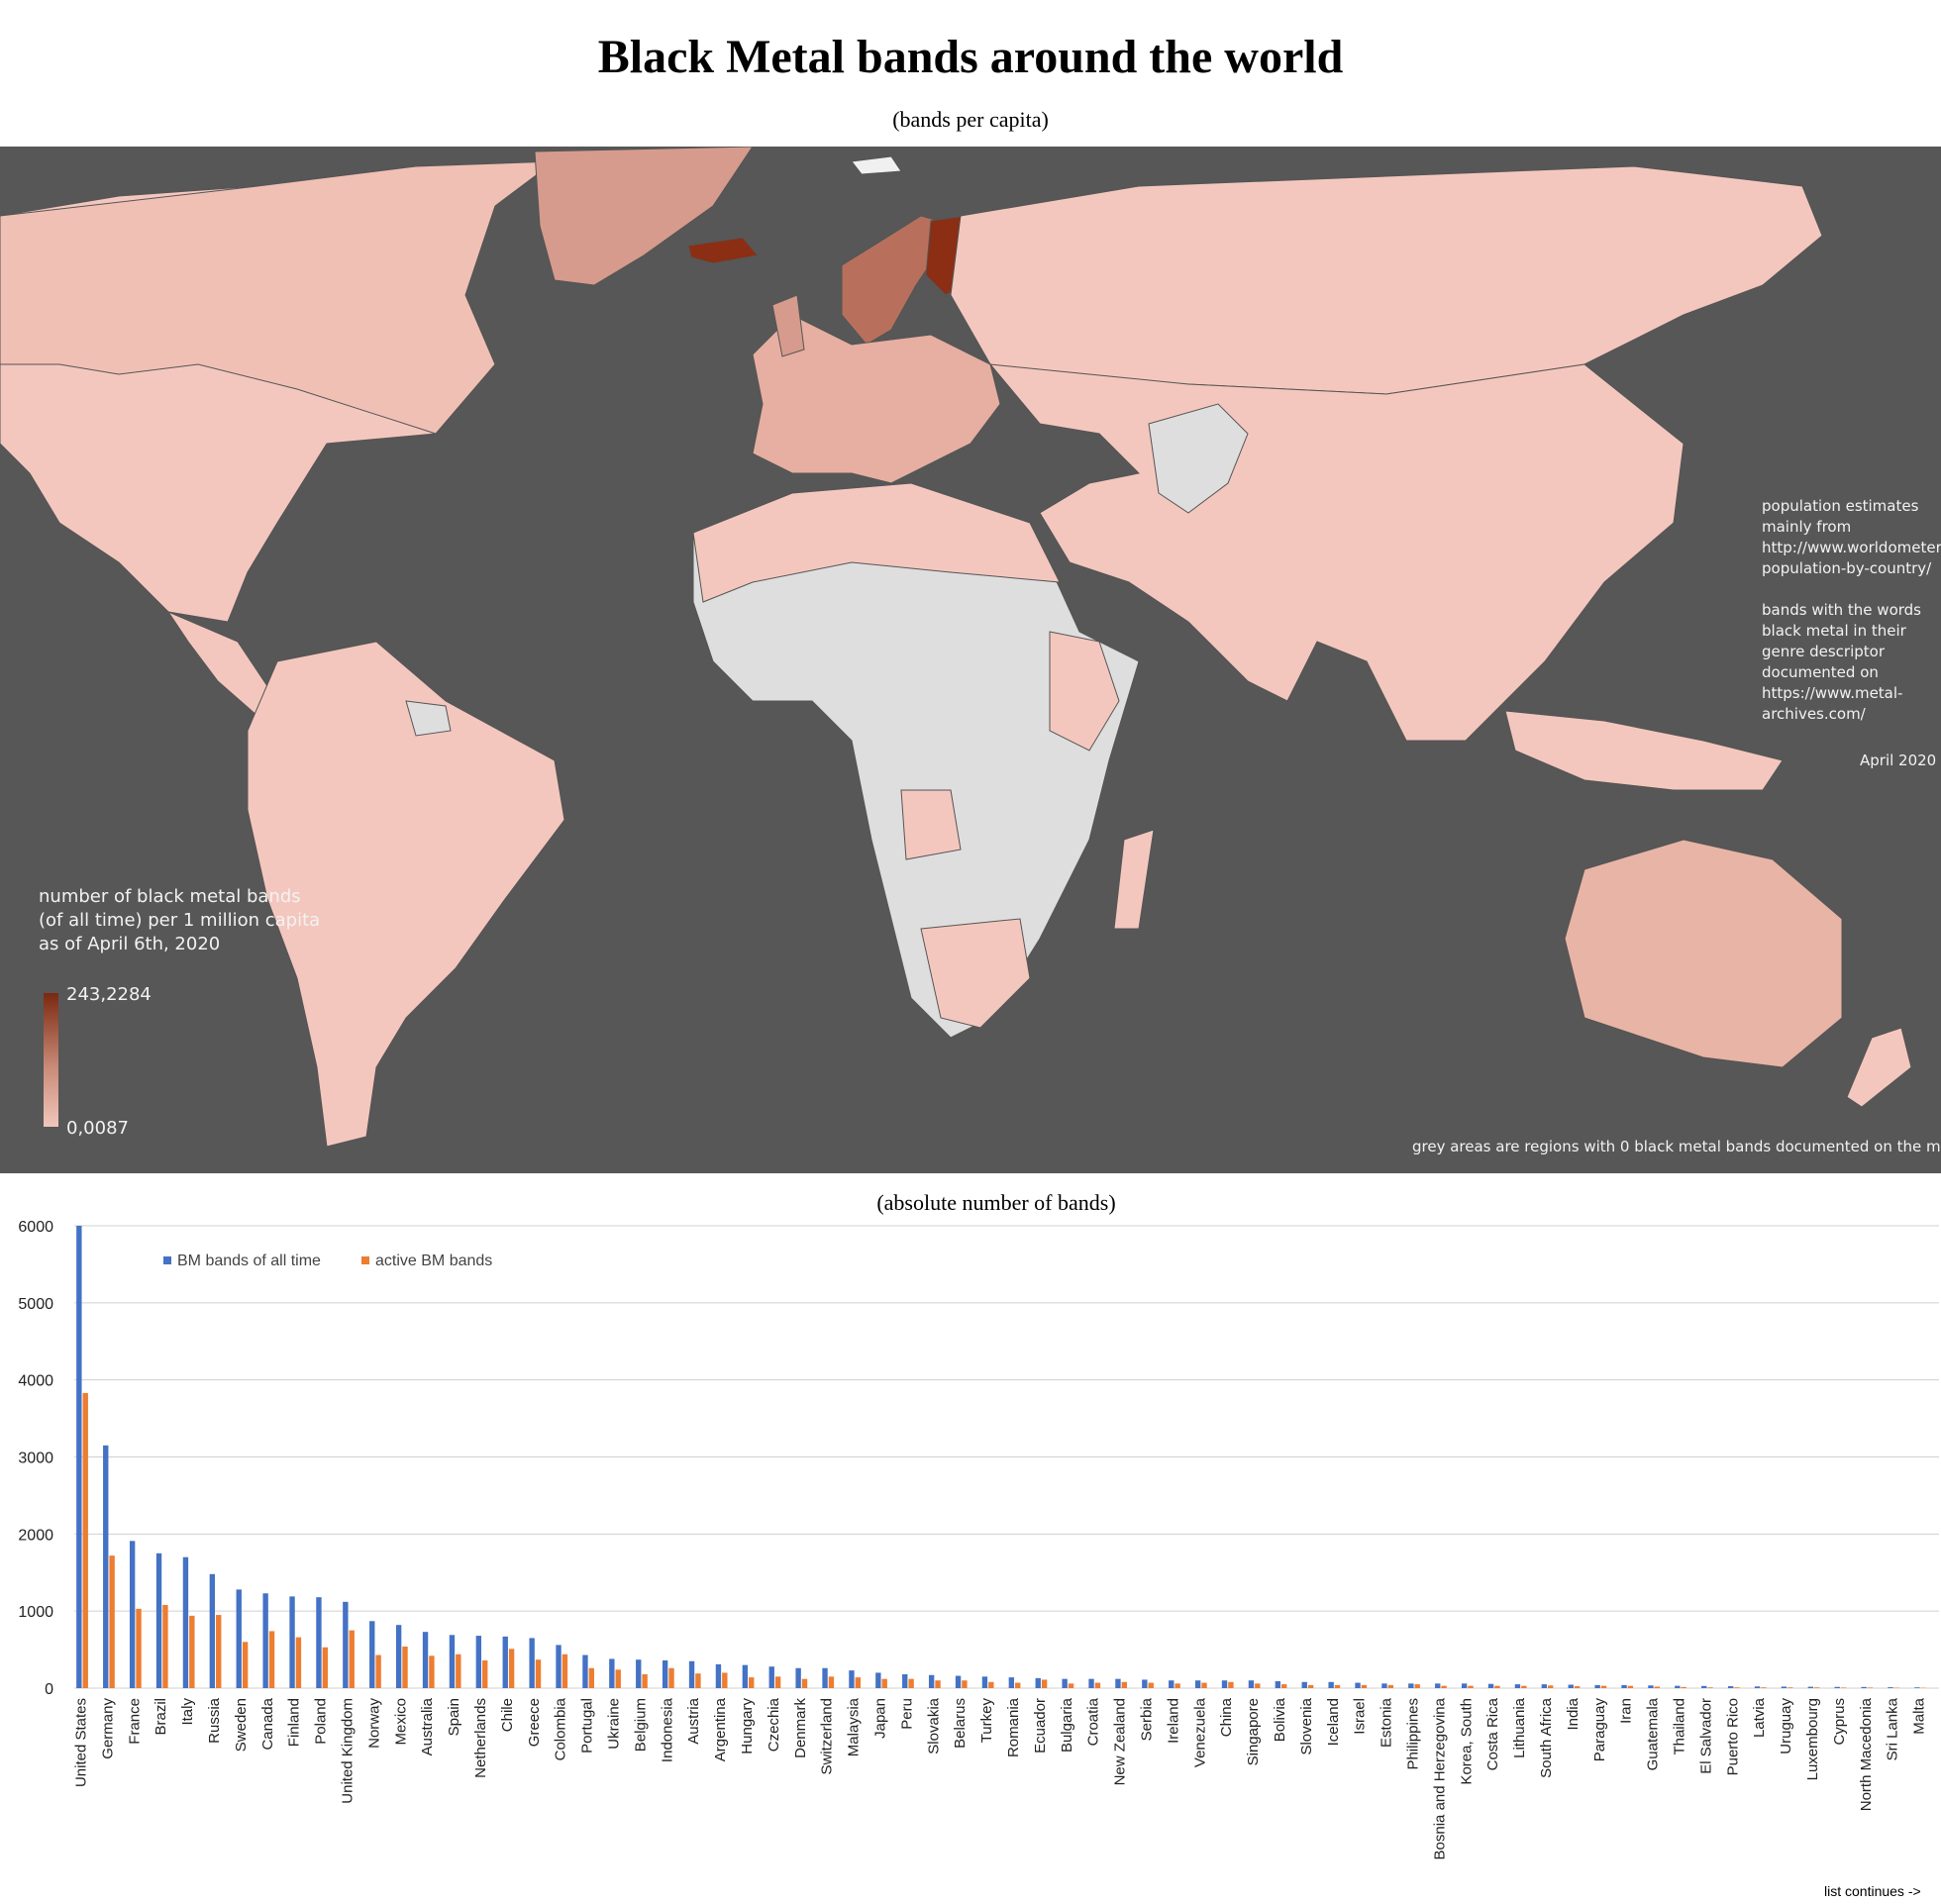  What do you see at coordinates (854, 1726) in the screenshot?
I see `x-tick-label: Malaysia` at bounding box center [854, 1726].